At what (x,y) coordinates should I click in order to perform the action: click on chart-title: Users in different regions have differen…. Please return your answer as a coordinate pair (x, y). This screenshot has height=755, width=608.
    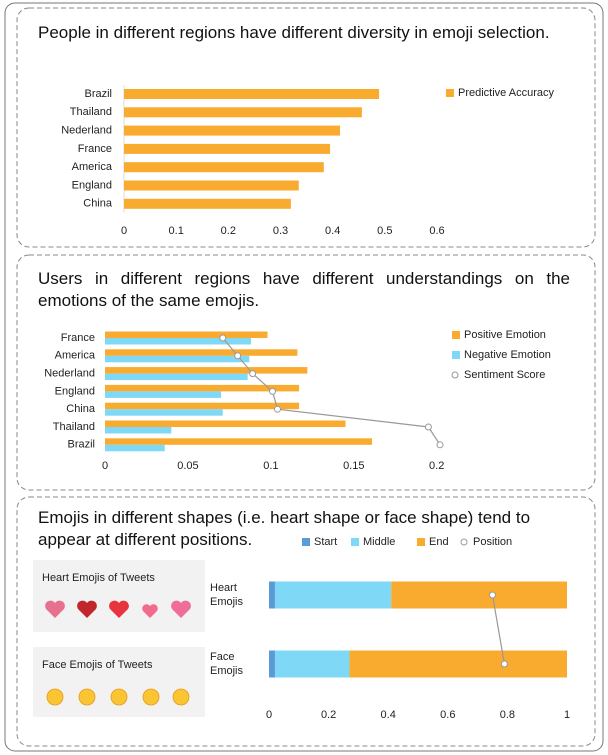
    Looking at the image, I should click on (304, 289).